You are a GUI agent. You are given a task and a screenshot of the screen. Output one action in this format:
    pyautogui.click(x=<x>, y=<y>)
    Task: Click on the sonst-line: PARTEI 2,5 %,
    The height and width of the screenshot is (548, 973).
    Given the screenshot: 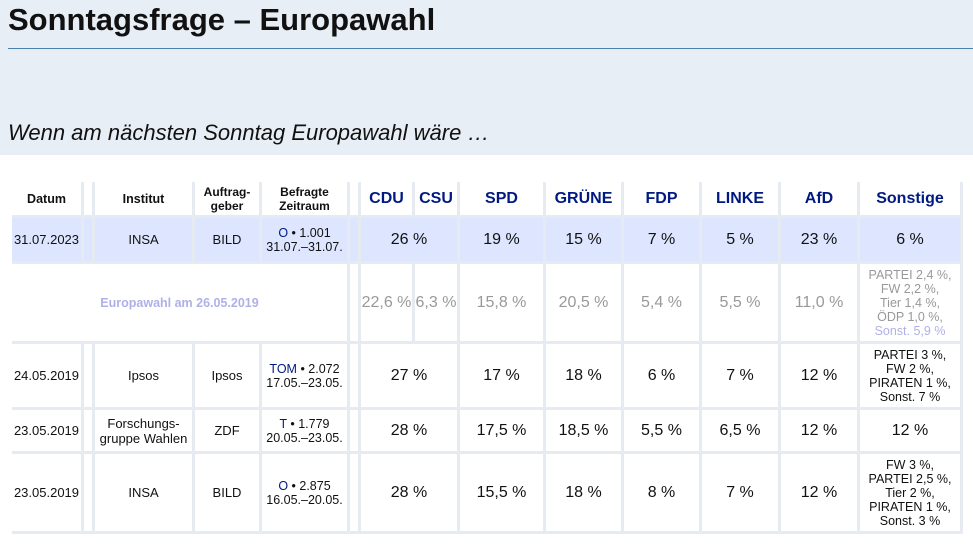 What is the action you would take?
    pyautogui.click(x=910, y=478)
    